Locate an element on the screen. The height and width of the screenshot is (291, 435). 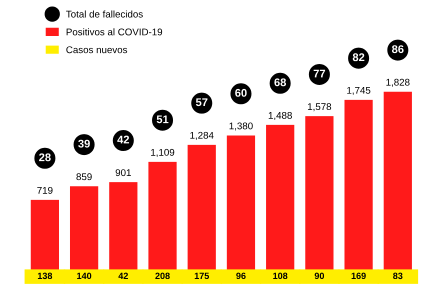
text: 108 is located at coordinates (280, 276).